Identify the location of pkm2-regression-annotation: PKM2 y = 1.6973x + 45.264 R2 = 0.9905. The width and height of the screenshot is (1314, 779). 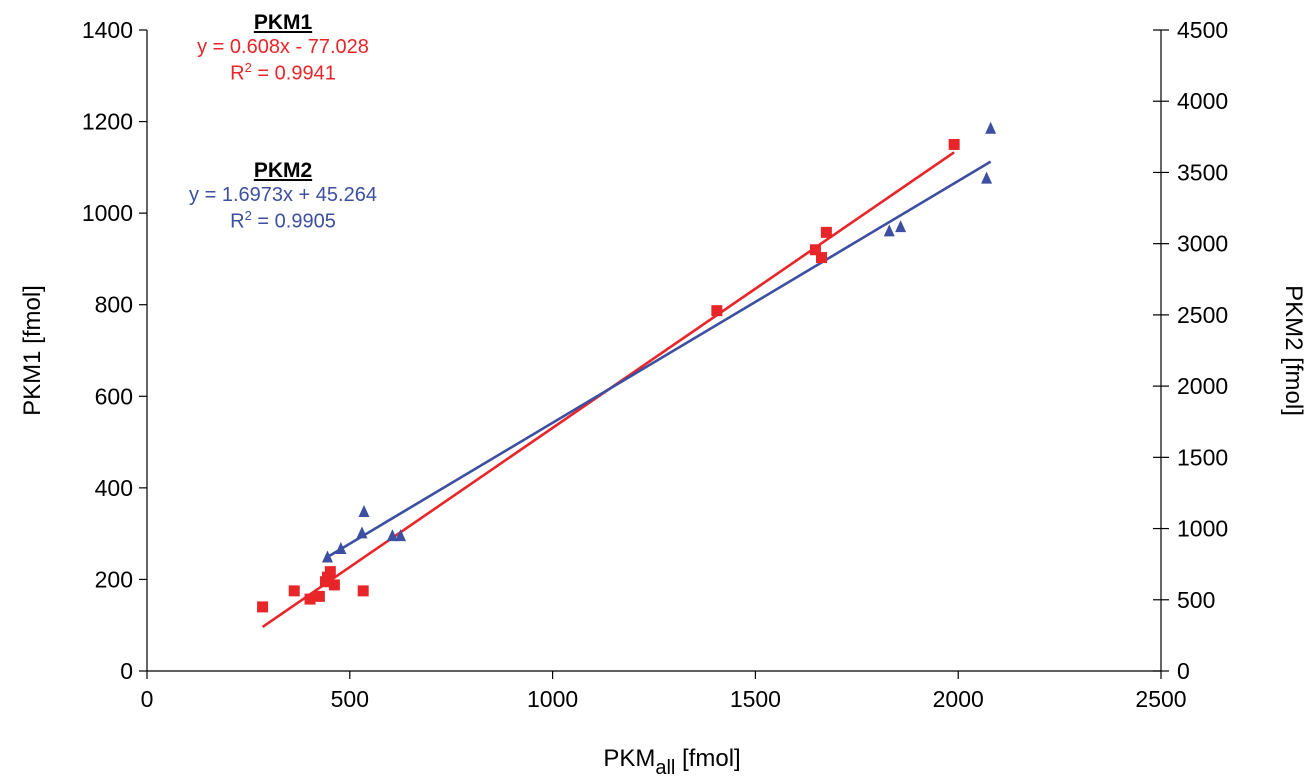
(283, 196).